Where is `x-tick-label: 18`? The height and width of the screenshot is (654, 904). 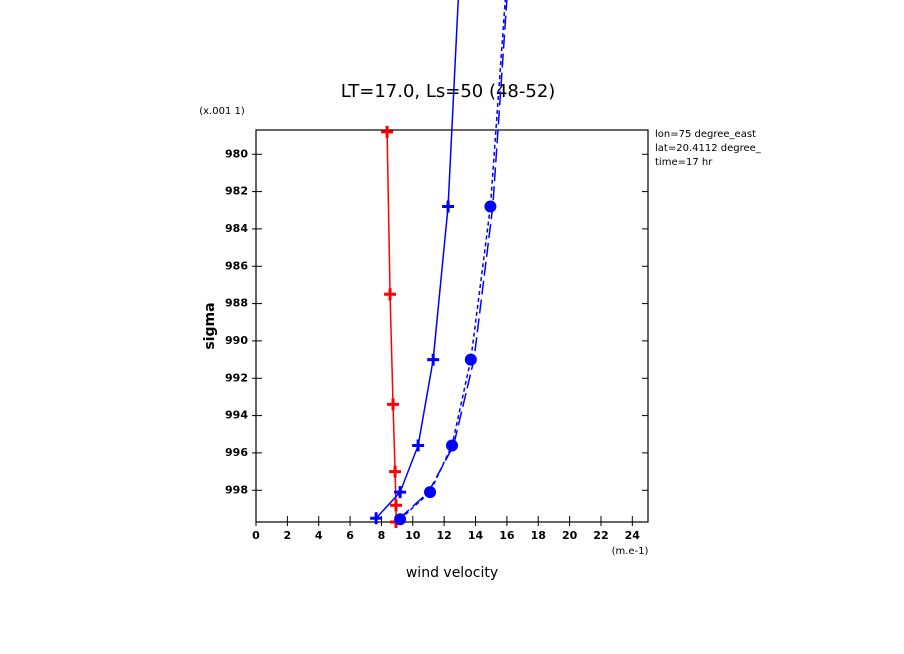
x-tick-label: 18 is located at coordinates (538, 535).